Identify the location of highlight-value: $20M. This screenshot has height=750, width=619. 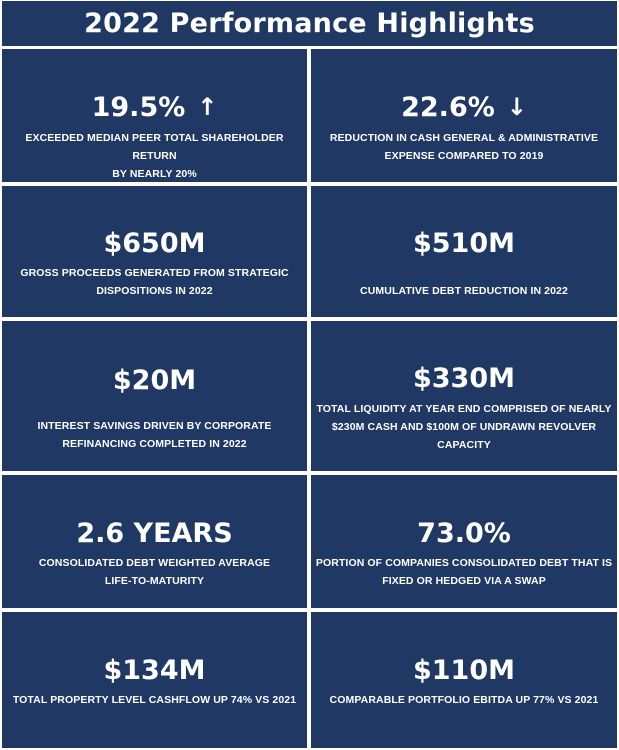
(154, 380).